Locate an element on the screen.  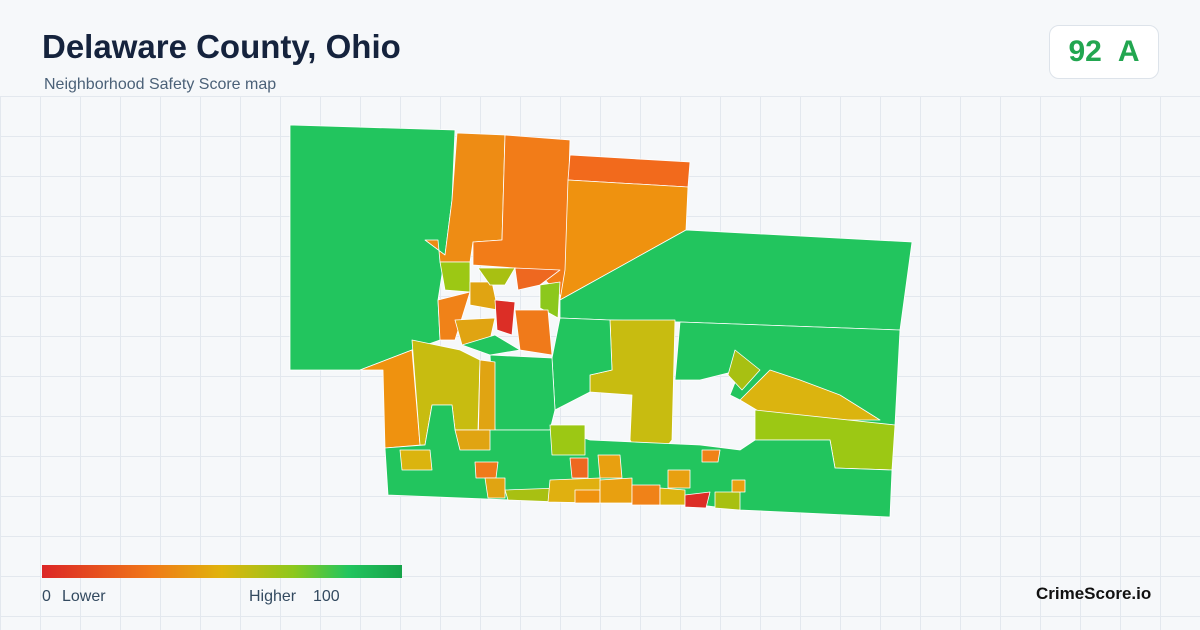
grade: A is located at coordinates (1128, 51).